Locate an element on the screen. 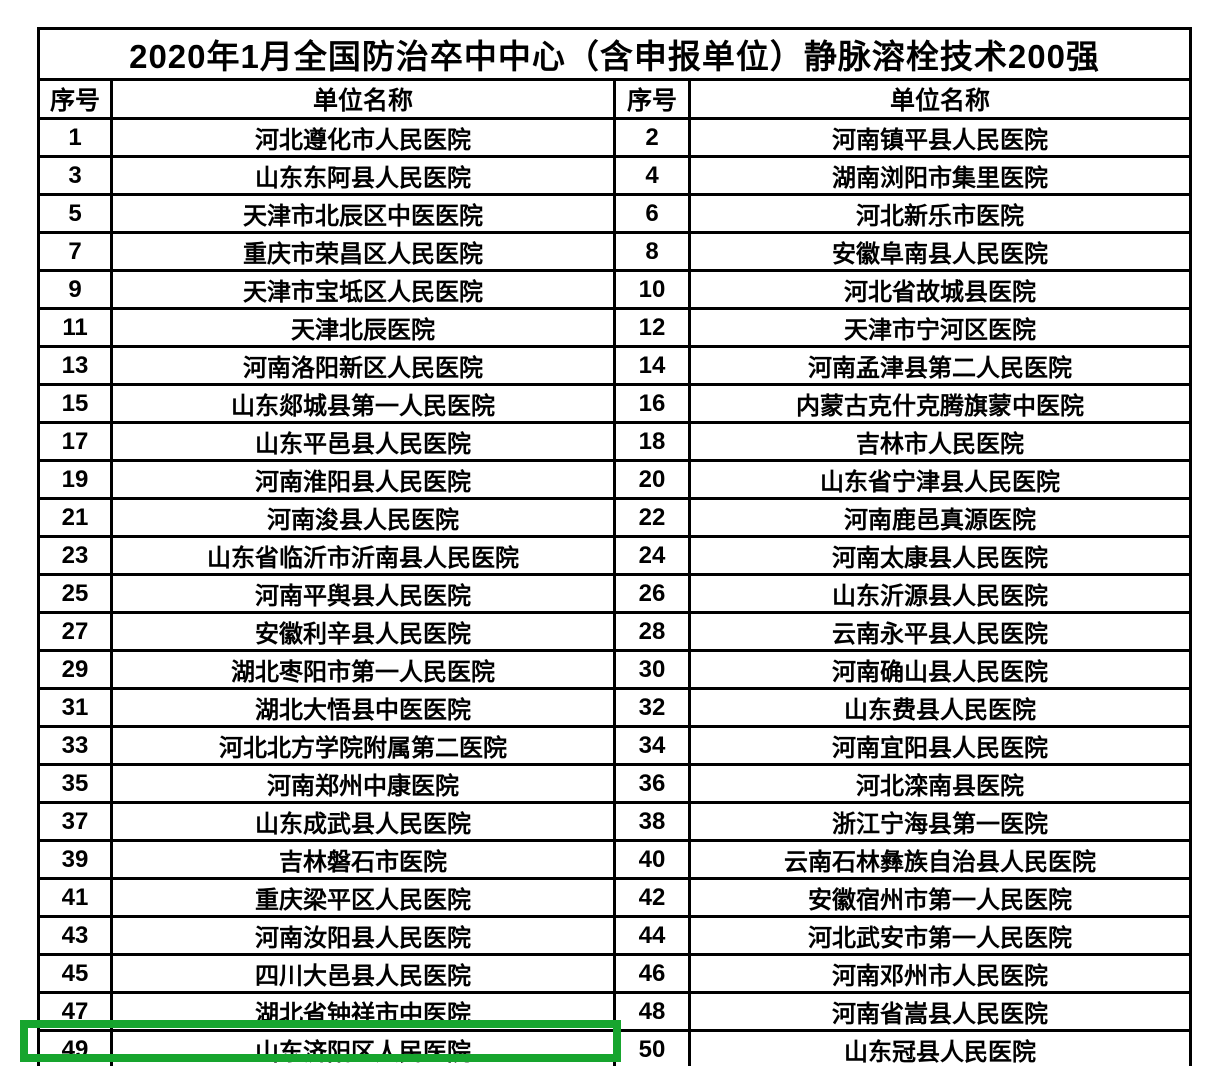 This screenshot has width=1231, height=1066. column-header-name-left: 单位名称 is located at coordinates (363, 99).